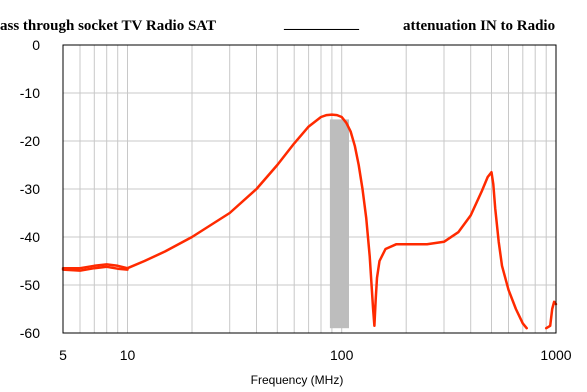 The height and width of the screenshot is (392, 587). Describe the element at coordinates (36, 45) in the screenshot. I see `y-tick-label: 0` at that location.